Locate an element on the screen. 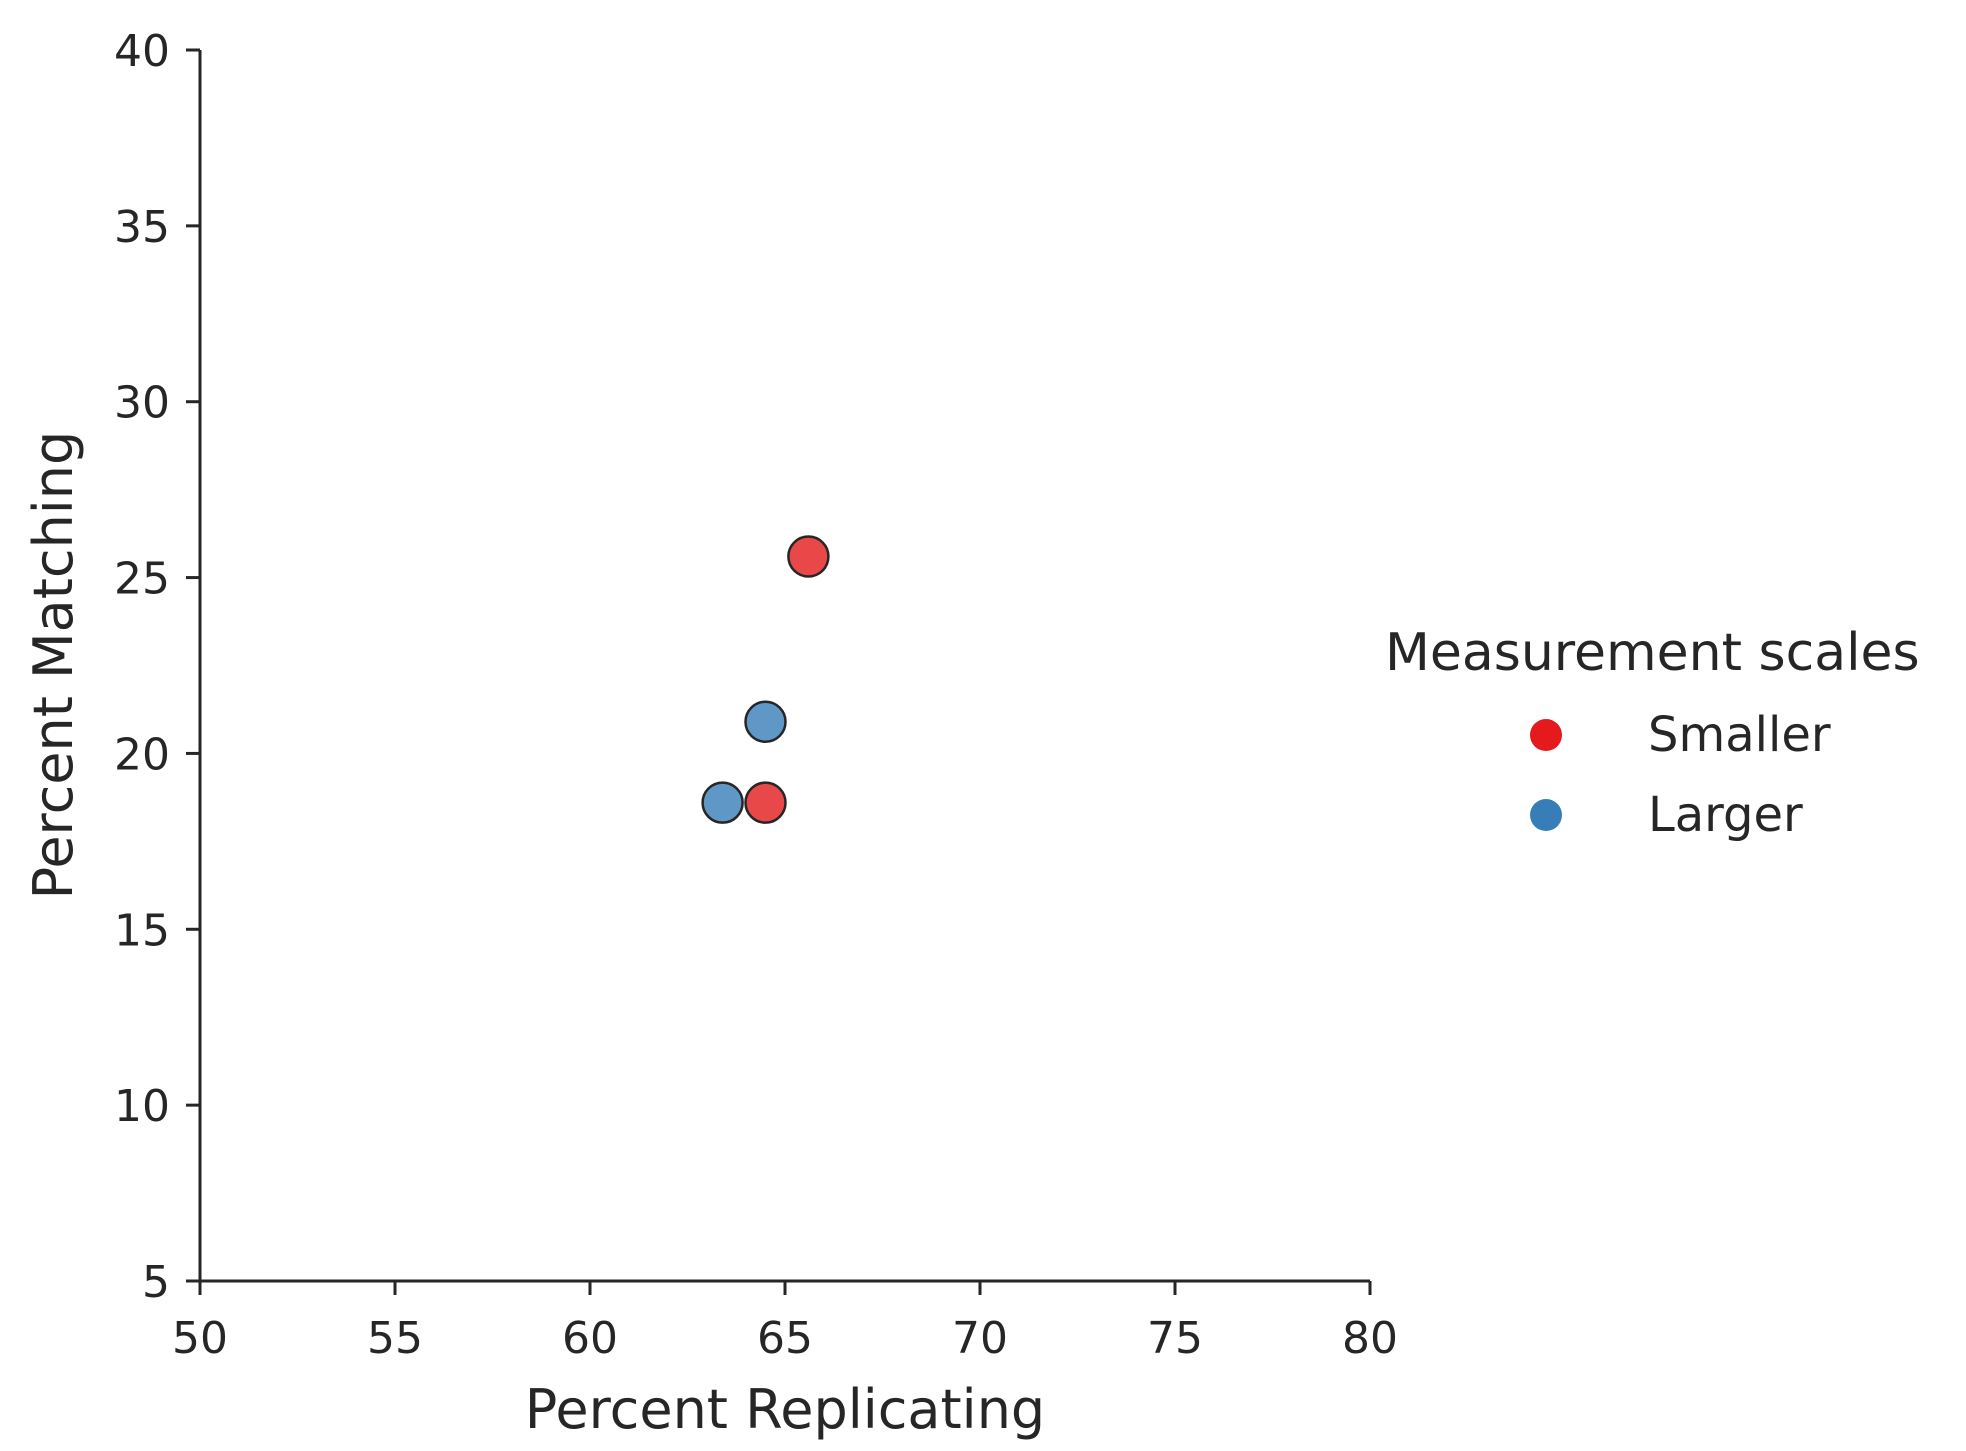 The width and height of the screenshot is (1966, 1451). legend-marker-larger is located at coordinates (1546, 815).